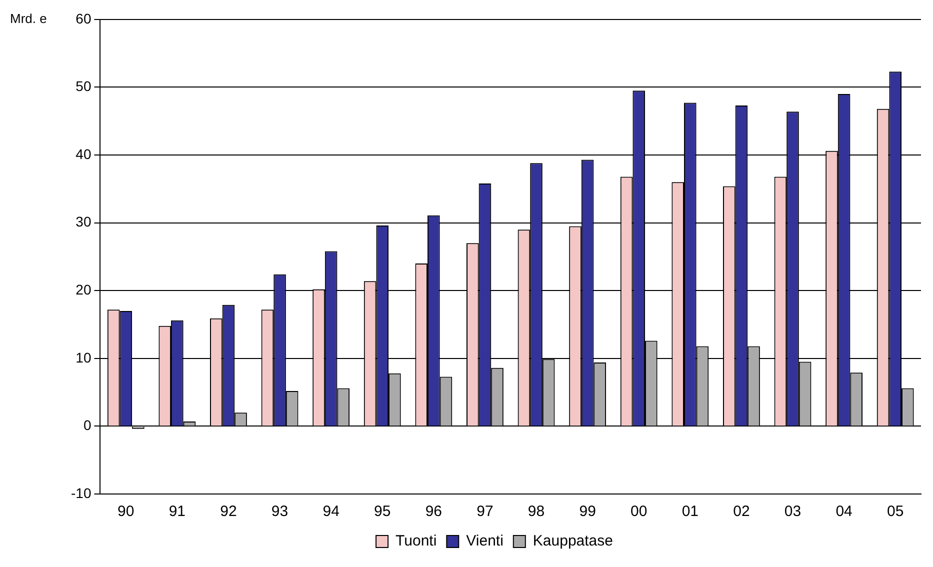 The width and height of the screenshot is (933, 567). What do you see at coordinates (81, 492) in the screenshot?
I see `y-tick-label: -10` at bounding box center [81, 492].